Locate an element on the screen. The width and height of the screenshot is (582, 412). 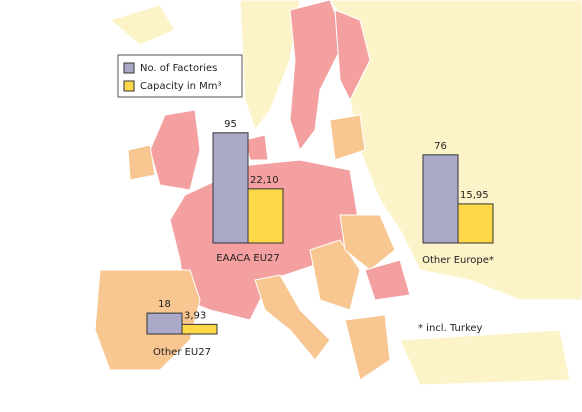
value-label: 76 is located at coordinates (440, 146).